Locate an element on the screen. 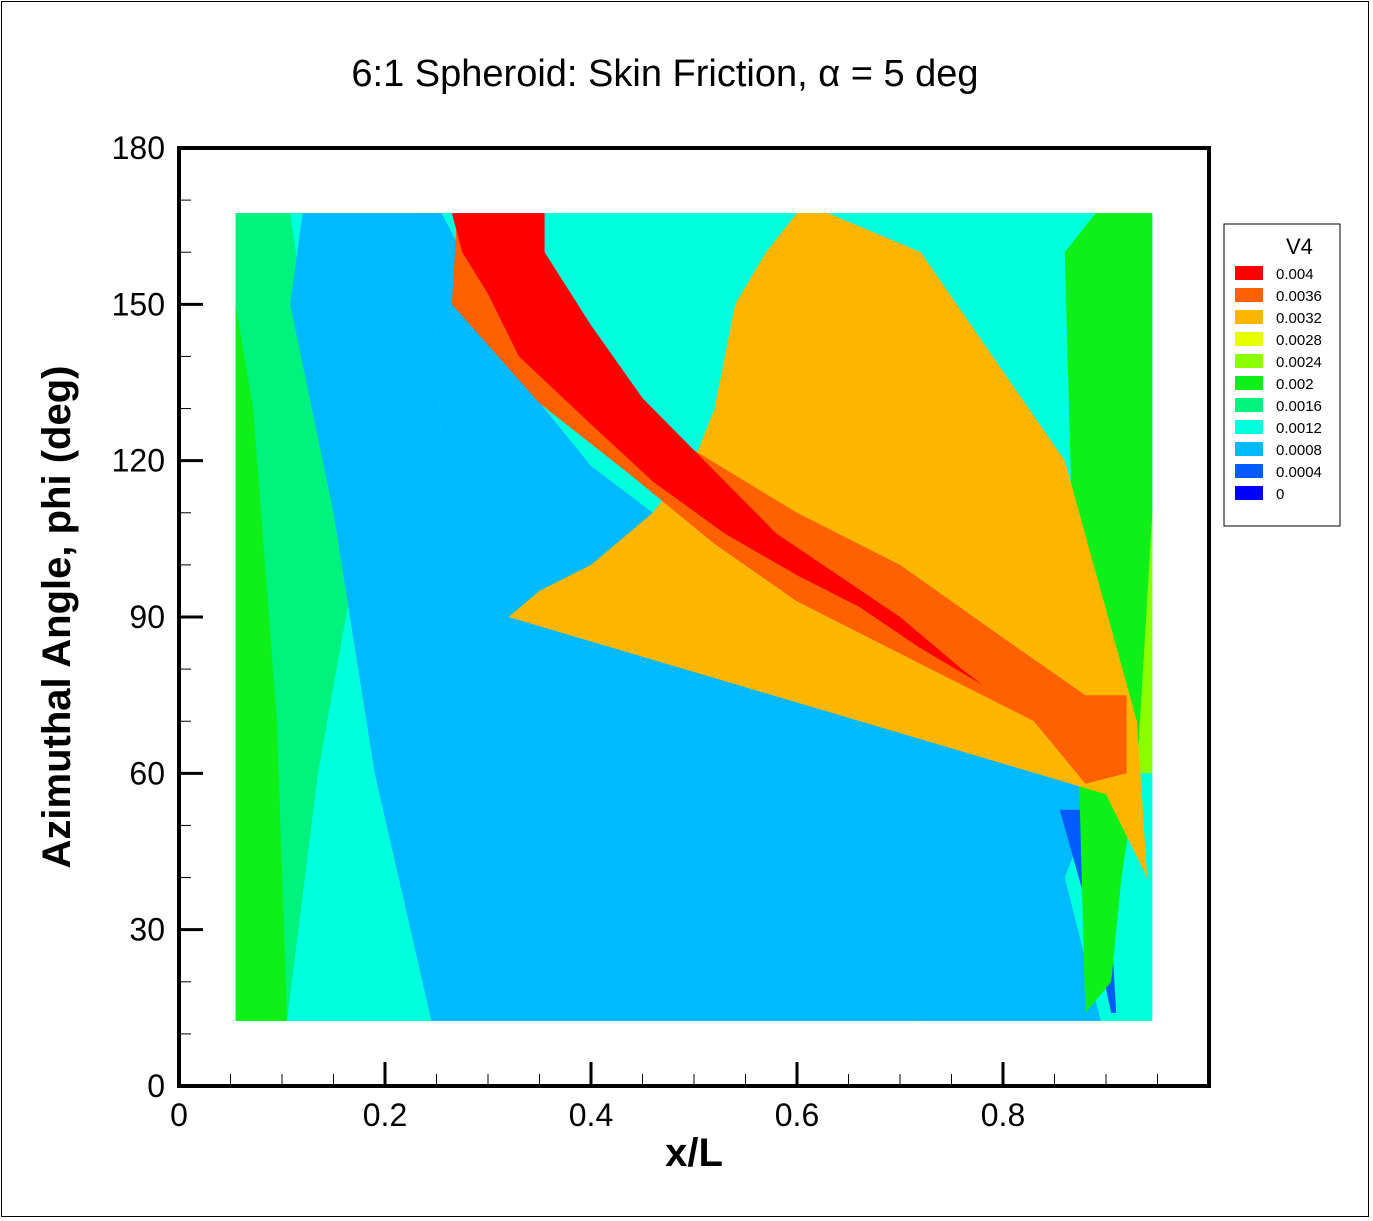 The image size is (1373, 1221). legend-label: 0 is located at coordinates (1280, 494).